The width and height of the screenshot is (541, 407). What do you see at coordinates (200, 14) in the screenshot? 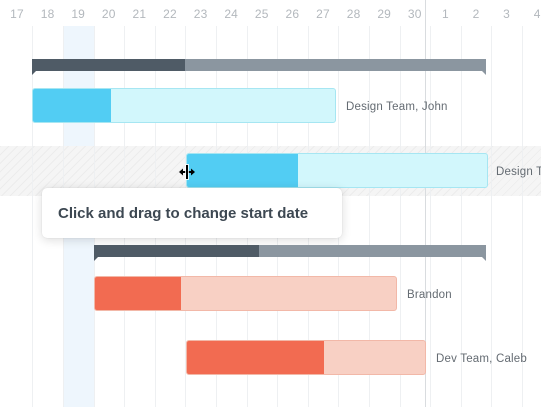
I see `day-label: 23` at bounding box center [200, 14].